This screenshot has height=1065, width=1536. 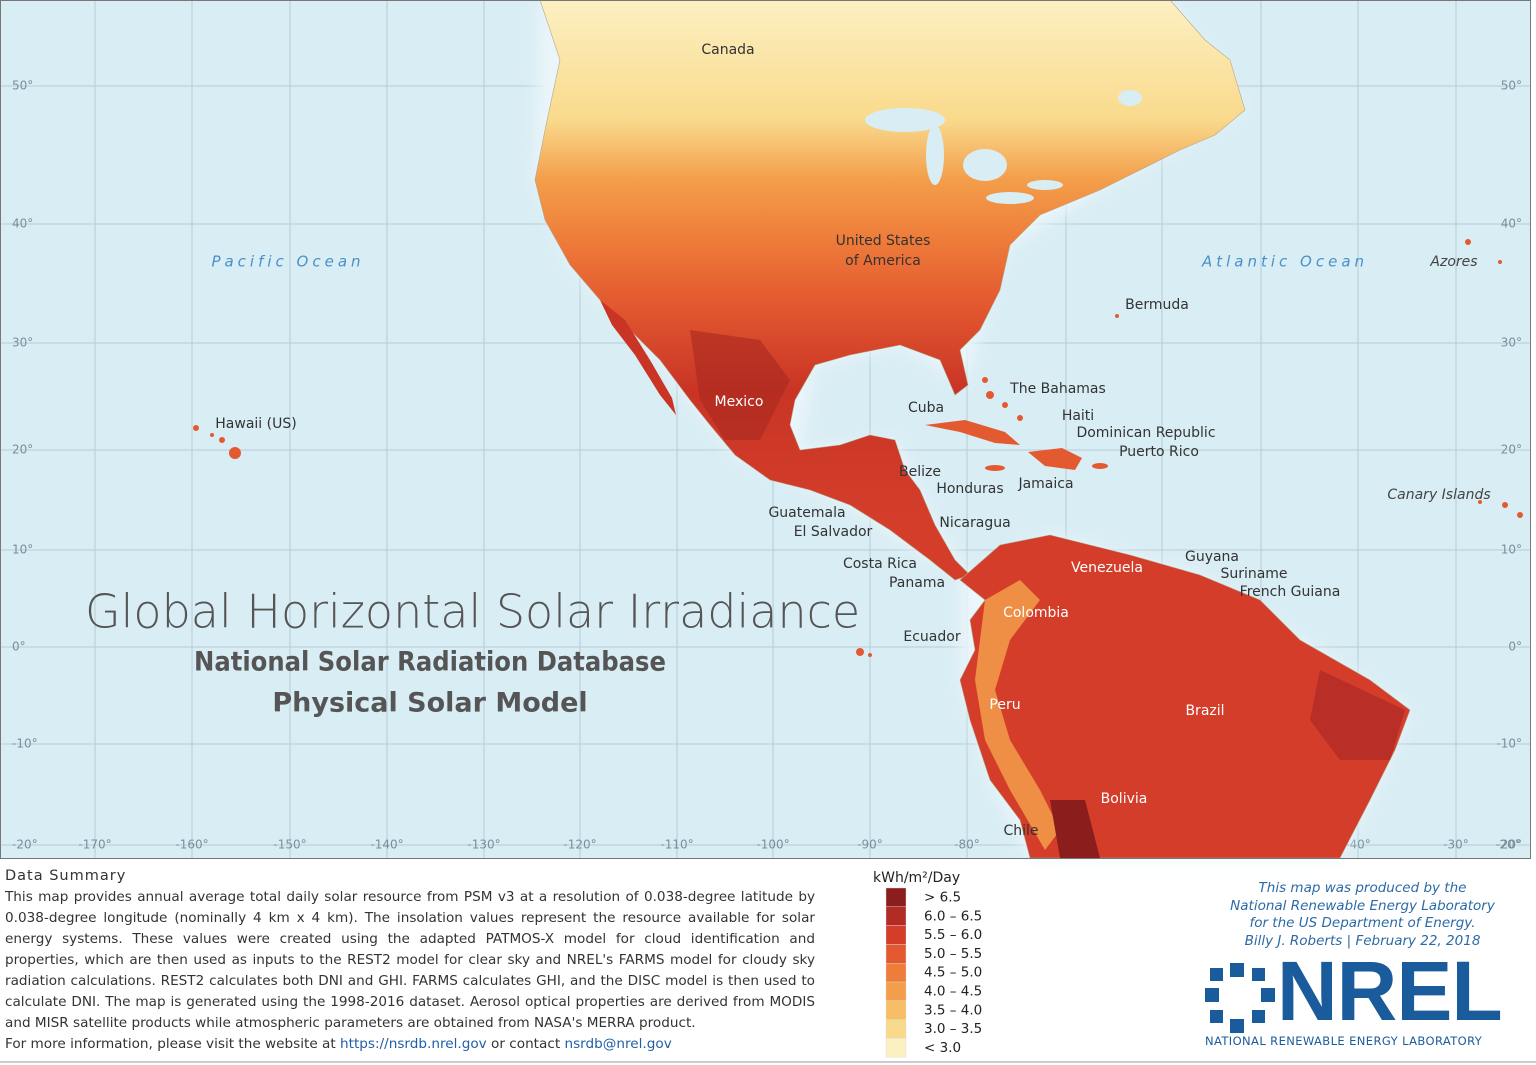 I want to click on andes, so click(x=1017, y=715).